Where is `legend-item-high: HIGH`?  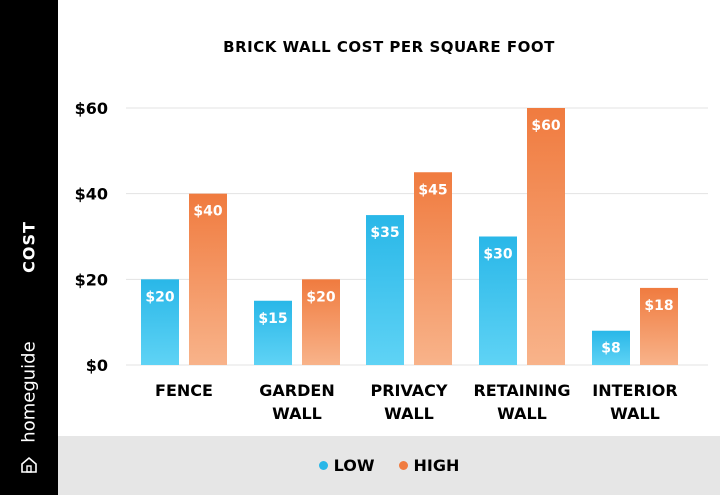
legend-item-high: HIGH is located at coordinates (429, 465).